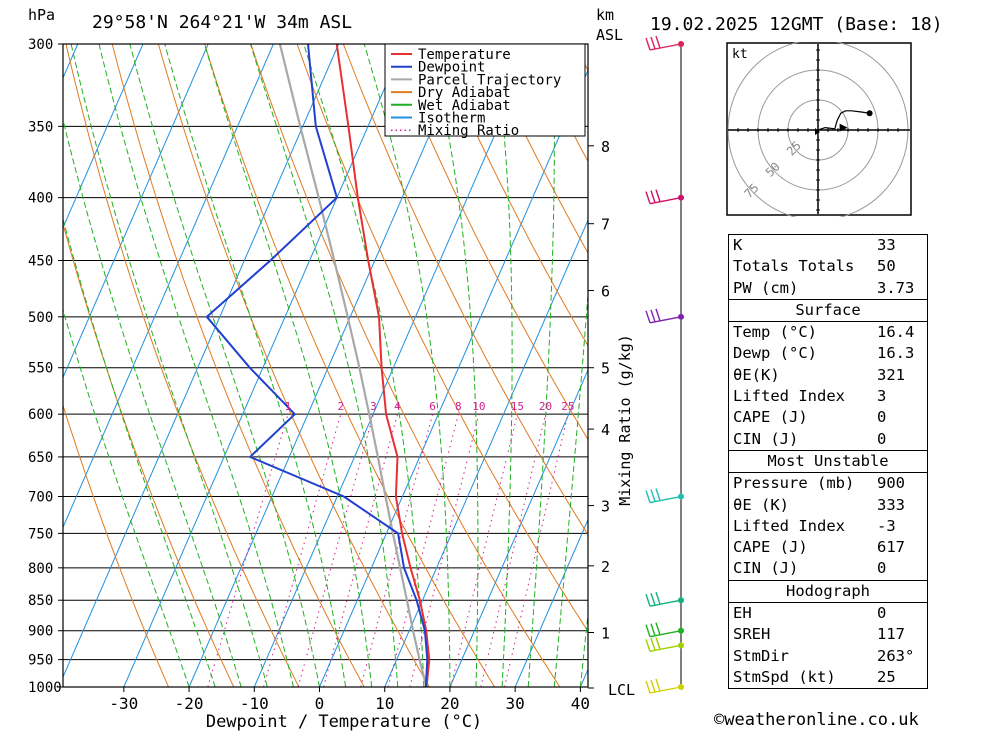  Describe the element at coordinates (545, 406) in the screenshot. I see `mixing-ratio-label: 20` at that location.